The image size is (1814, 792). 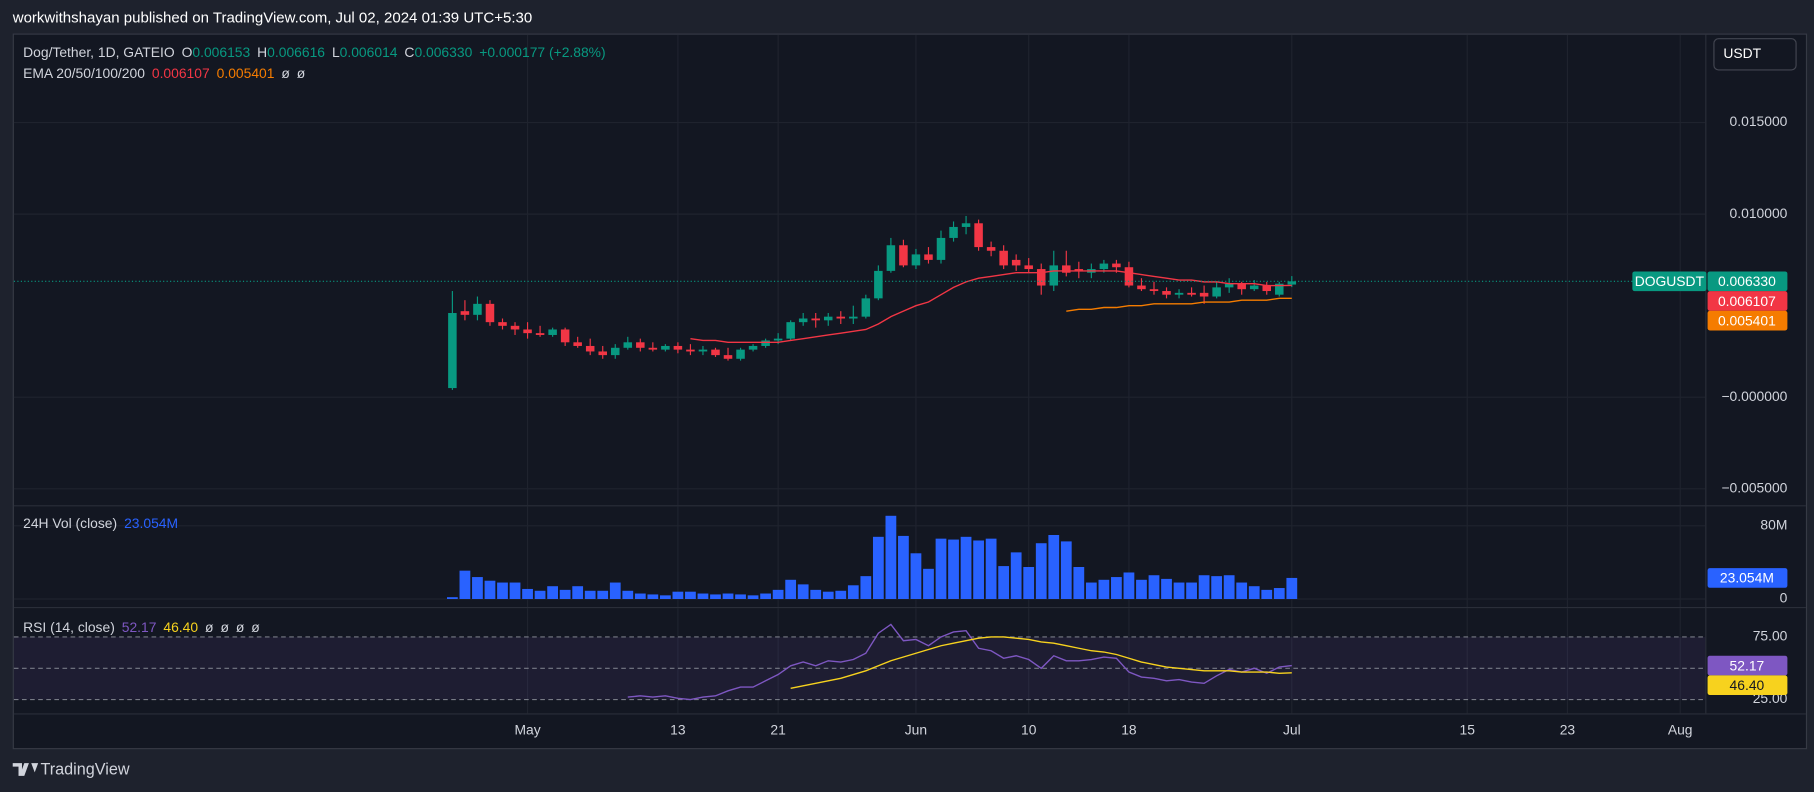 What do you see at coordinates (141, 626) in the screenshot?
I see `rsi-legend: RSI (14, close) 52.17 46.40 ø ø ø ø` at bounding box center [141, 626].